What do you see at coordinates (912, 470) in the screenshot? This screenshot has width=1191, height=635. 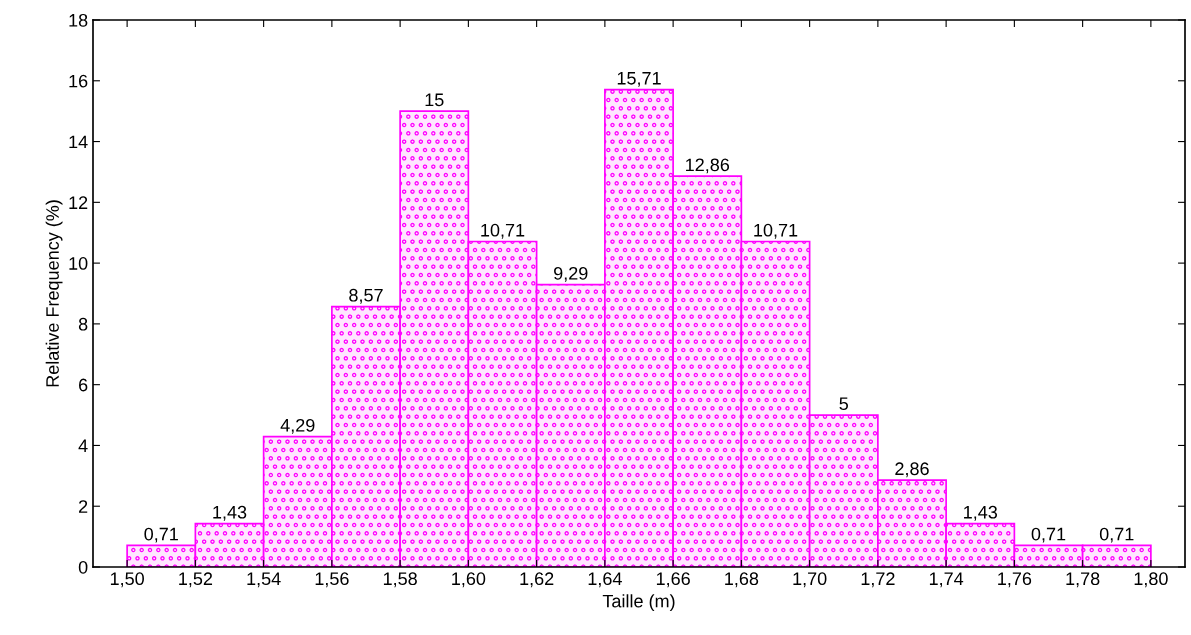 I see `data-label: 2,86` at bounding box center [912, 470].